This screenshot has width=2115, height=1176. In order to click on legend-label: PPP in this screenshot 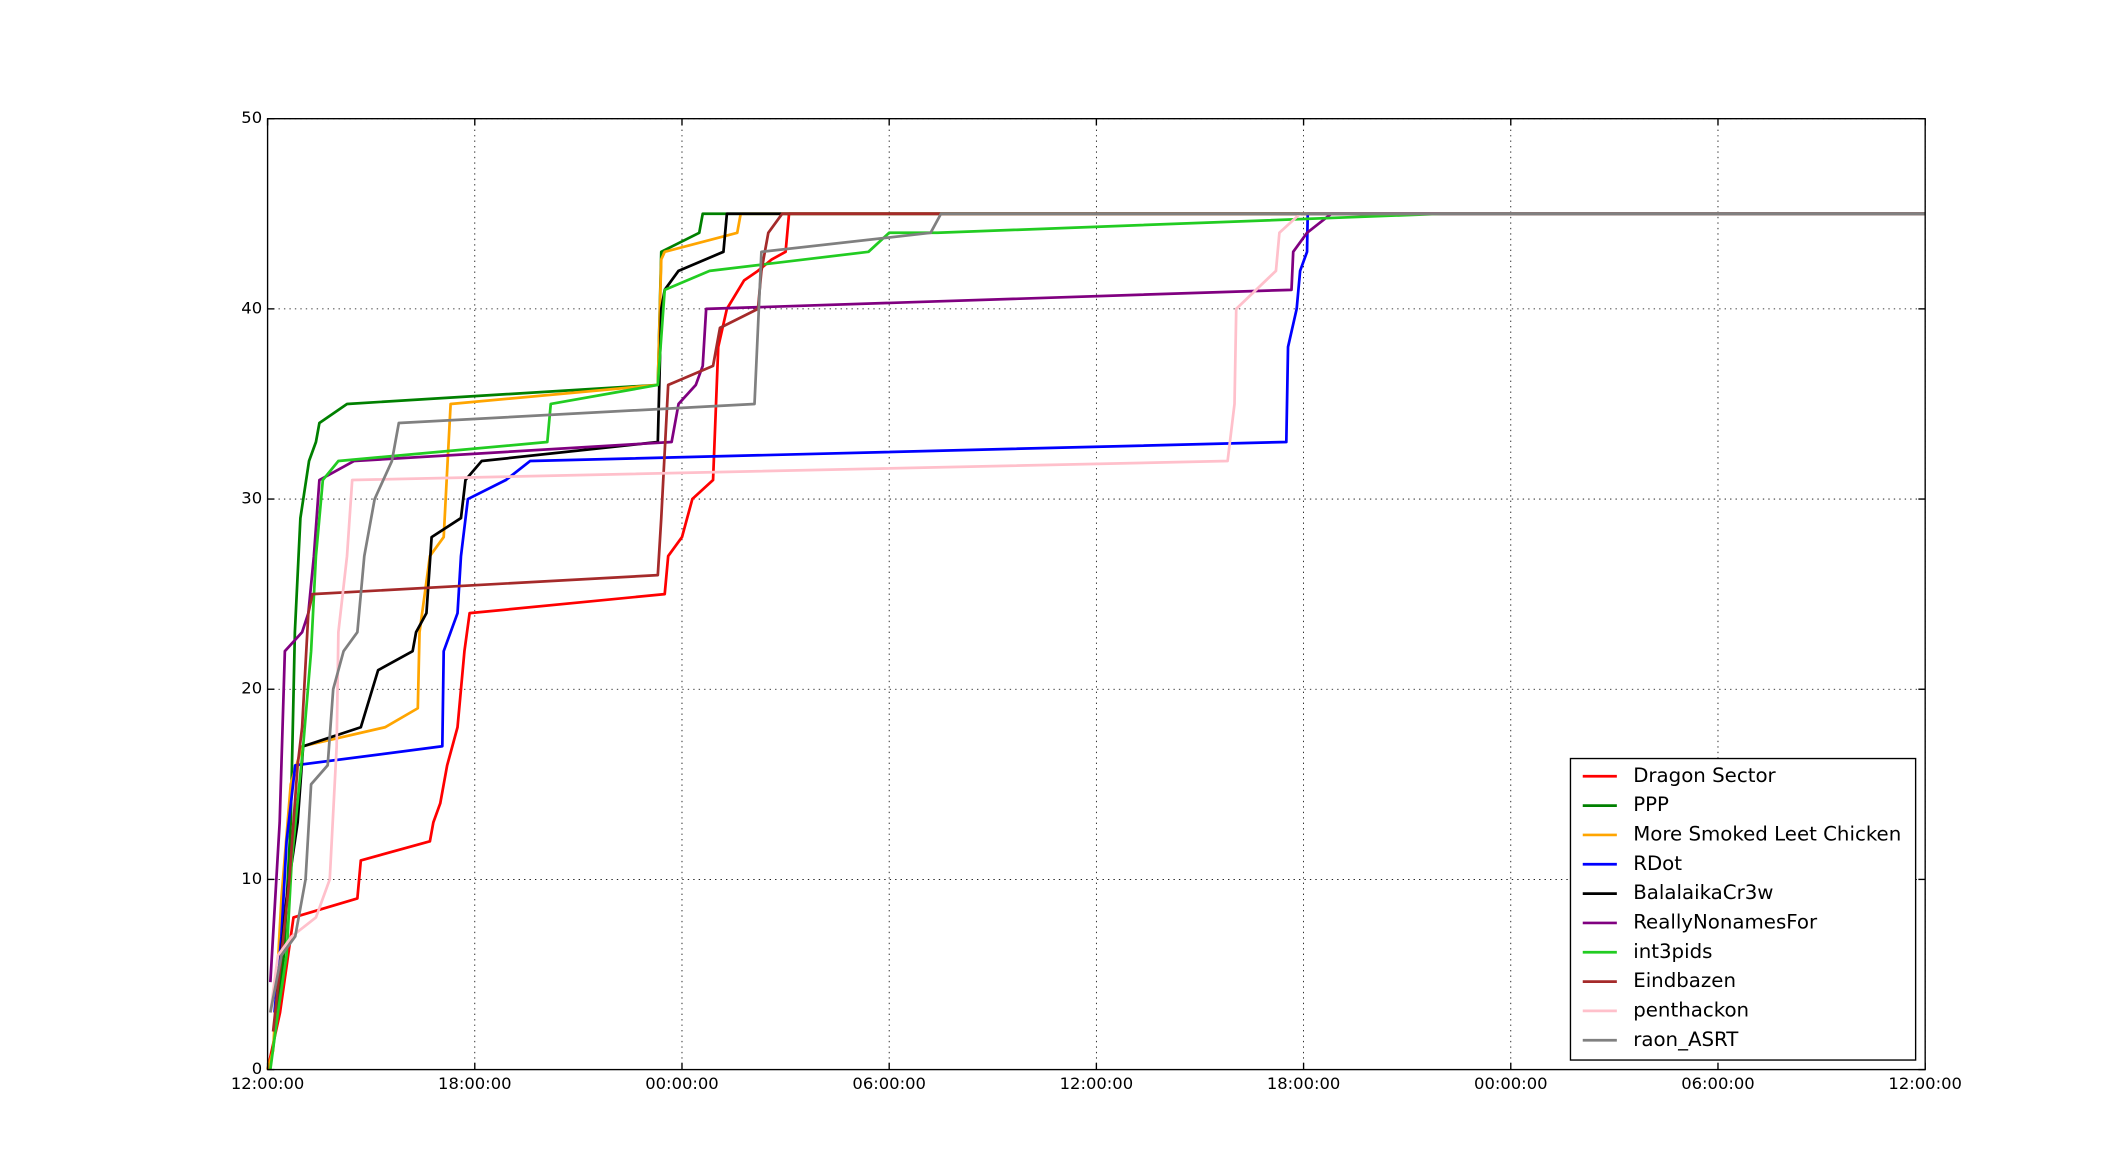, I will do `click(1651, 804)`.